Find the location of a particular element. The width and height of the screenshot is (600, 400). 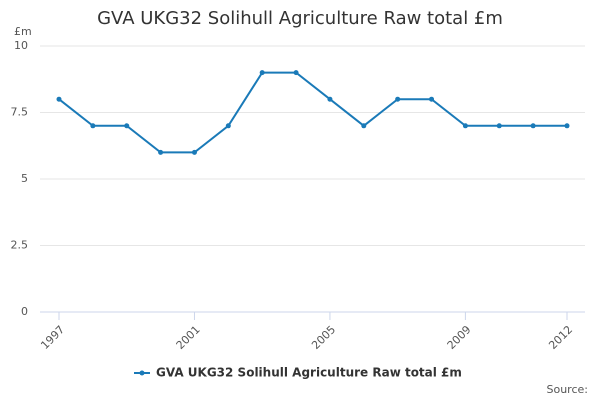

y-tick-label: 10 is located at coordinates (21, 45).